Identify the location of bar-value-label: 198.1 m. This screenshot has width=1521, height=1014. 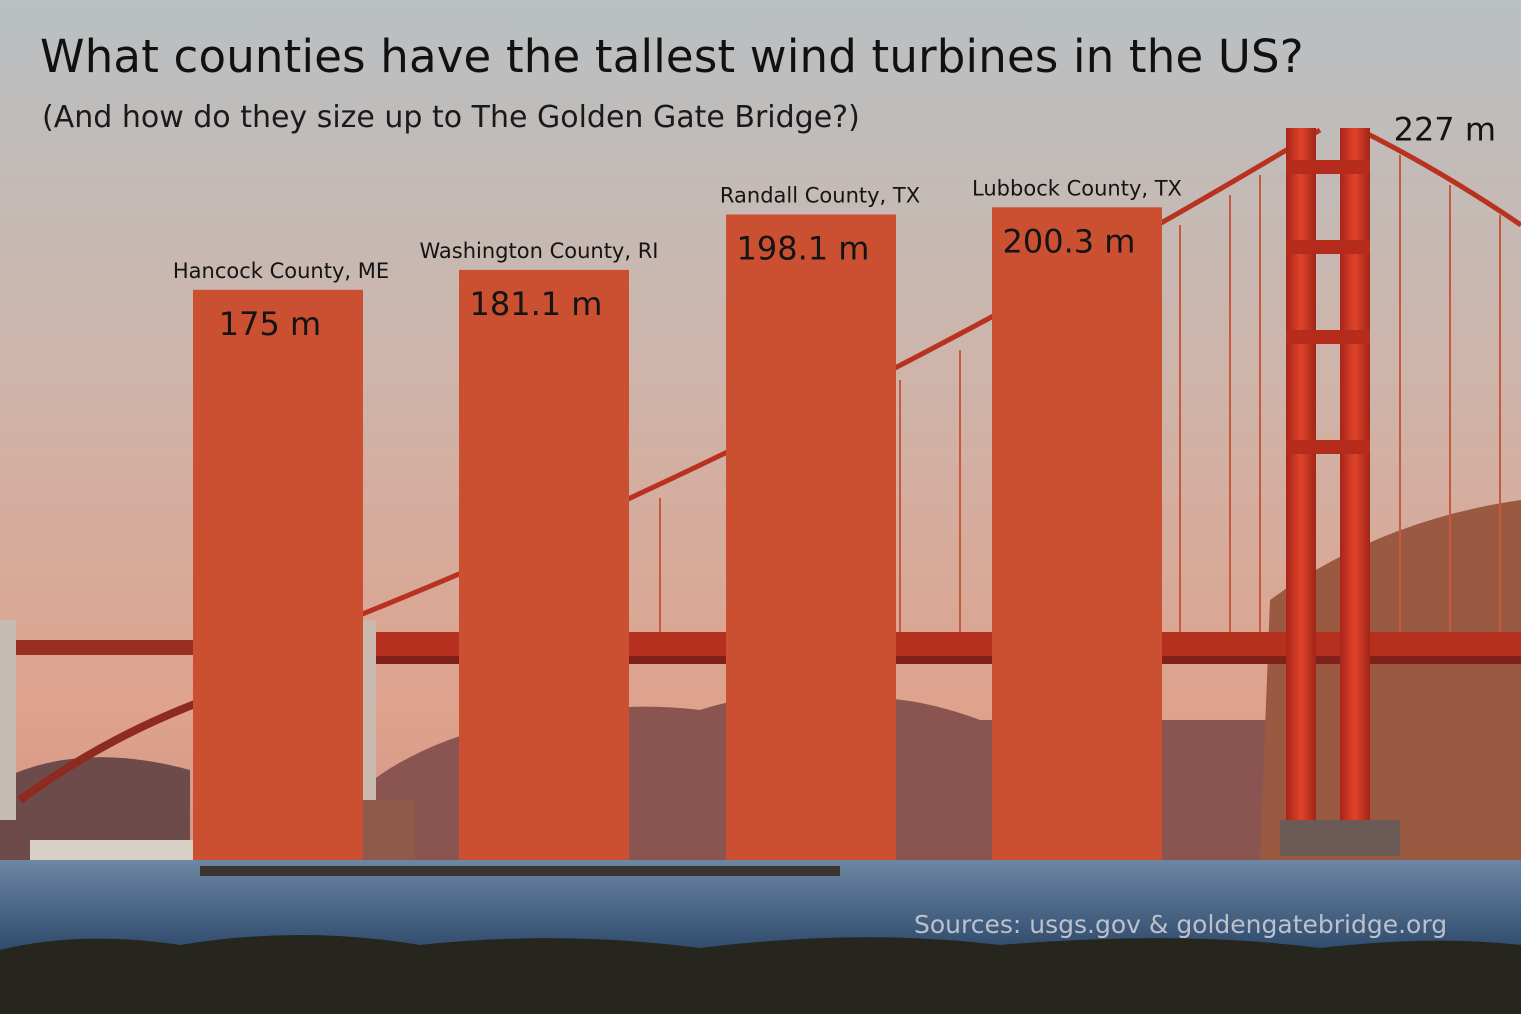
(803, 249).